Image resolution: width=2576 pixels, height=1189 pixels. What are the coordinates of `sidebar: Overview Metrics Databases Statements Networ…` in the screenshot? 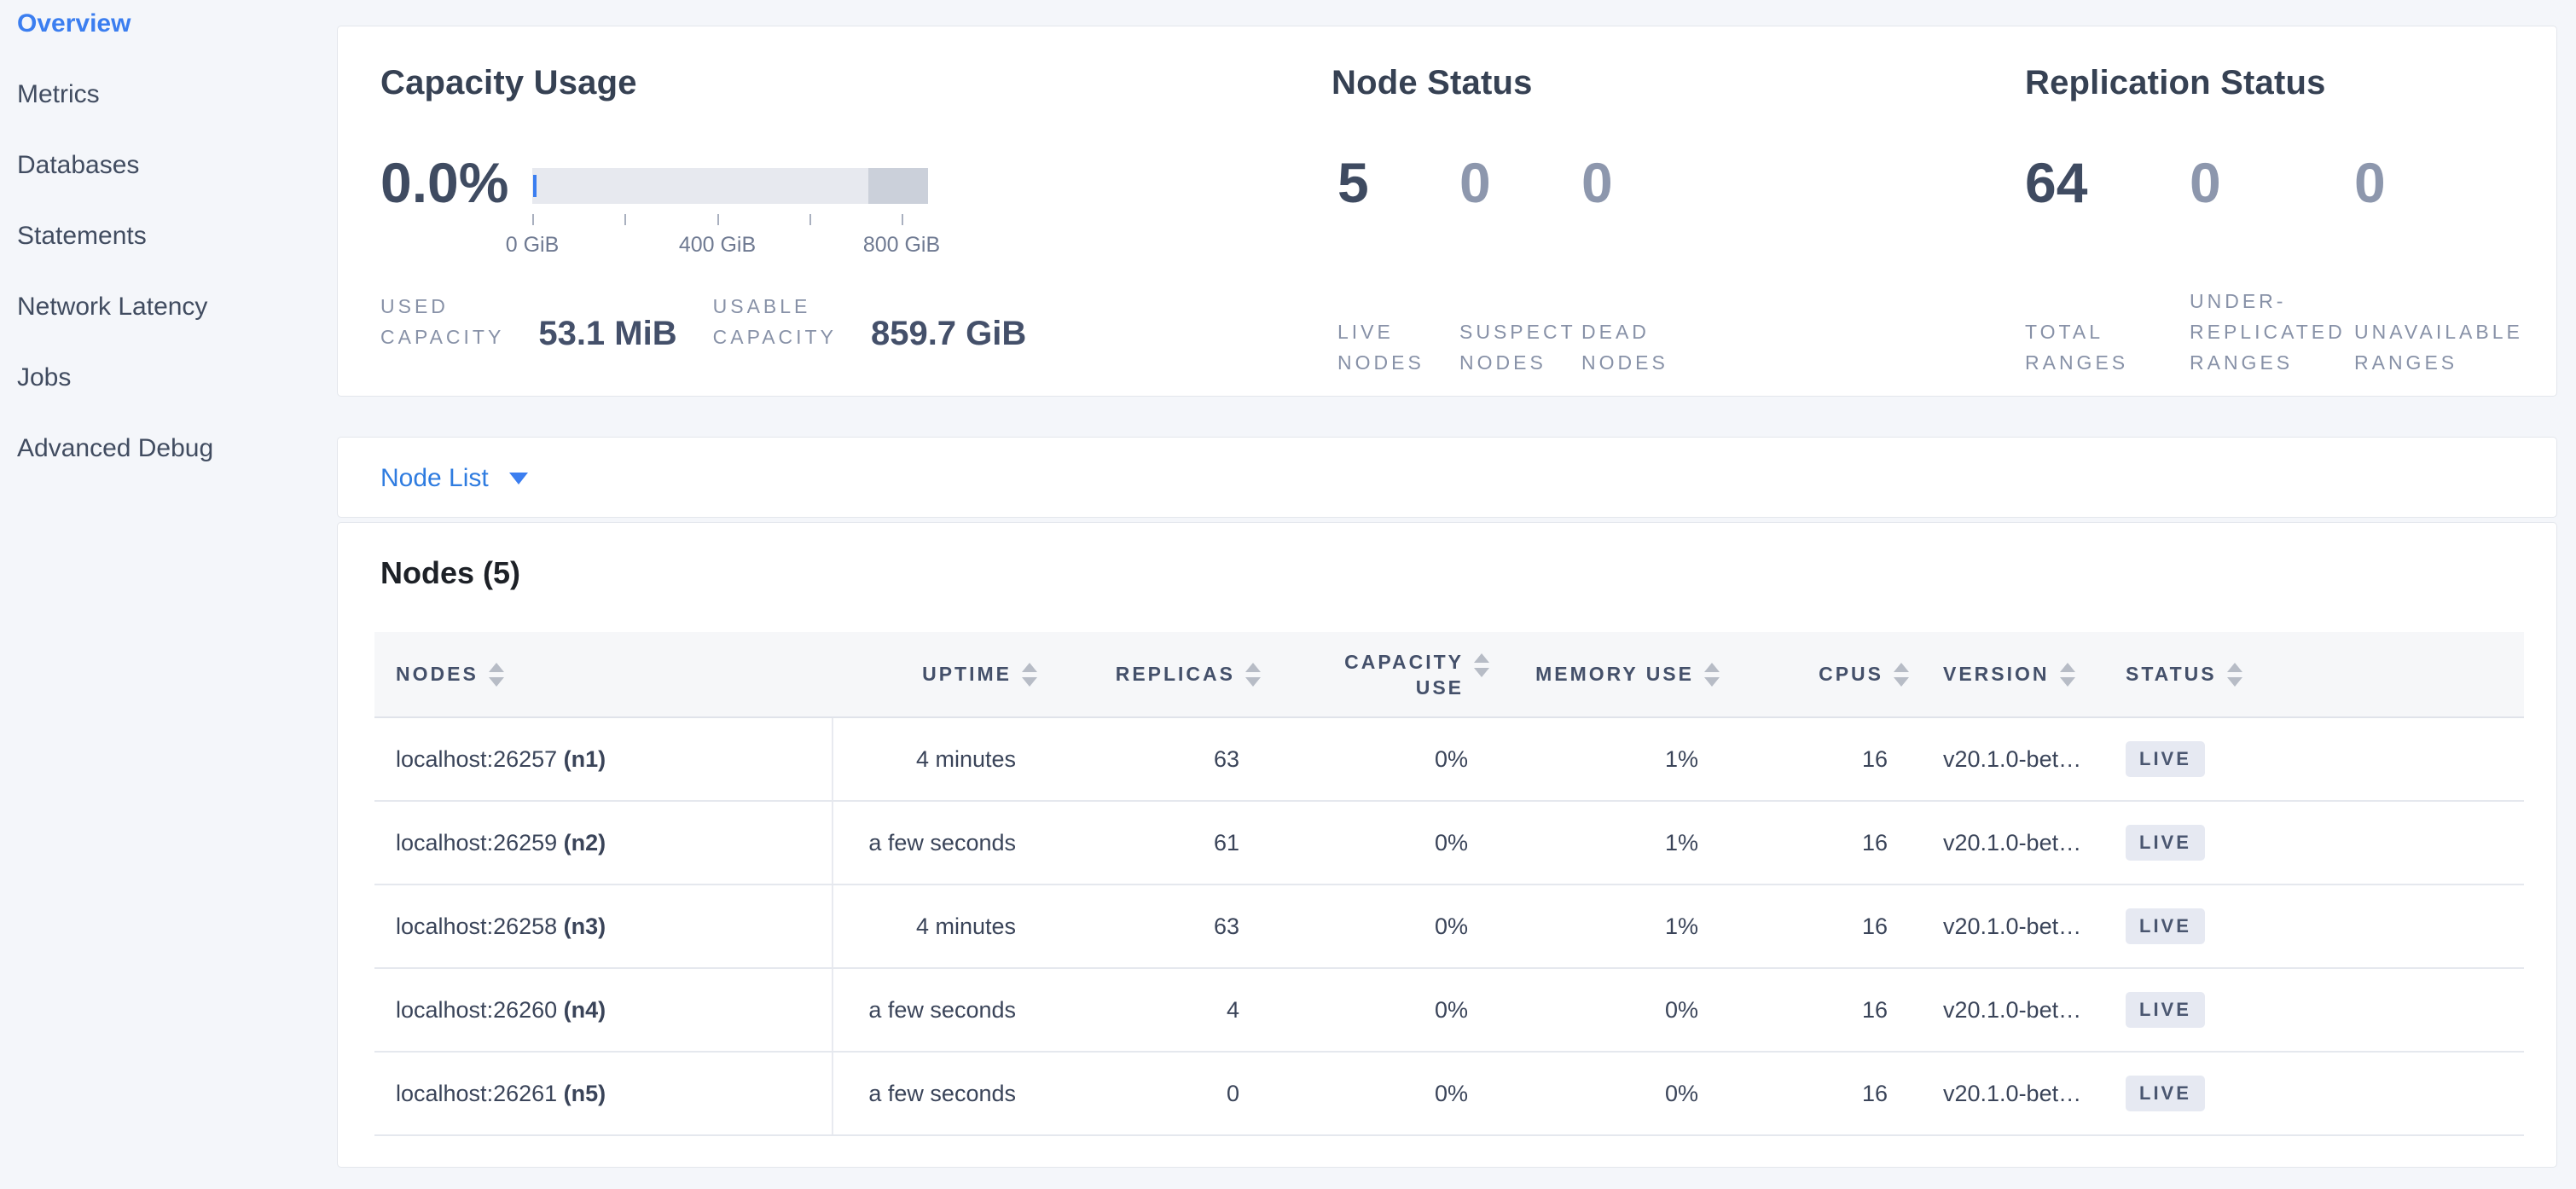 It's located at (168, 594).